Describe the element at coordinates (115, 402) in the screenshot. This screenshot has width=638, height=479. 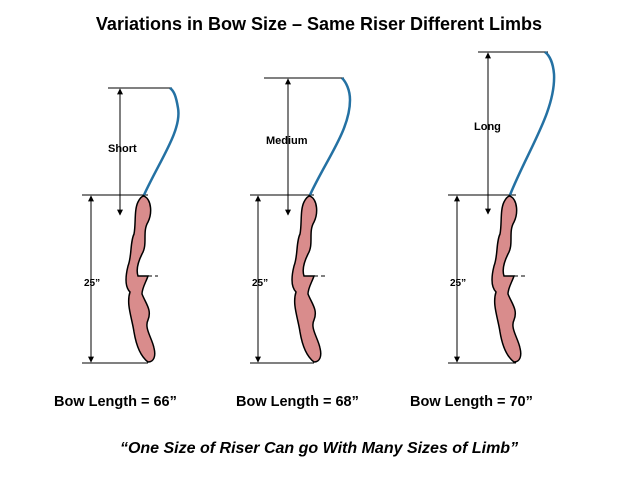
I see `bow-length-66: Bow Length = 66”` at that location.